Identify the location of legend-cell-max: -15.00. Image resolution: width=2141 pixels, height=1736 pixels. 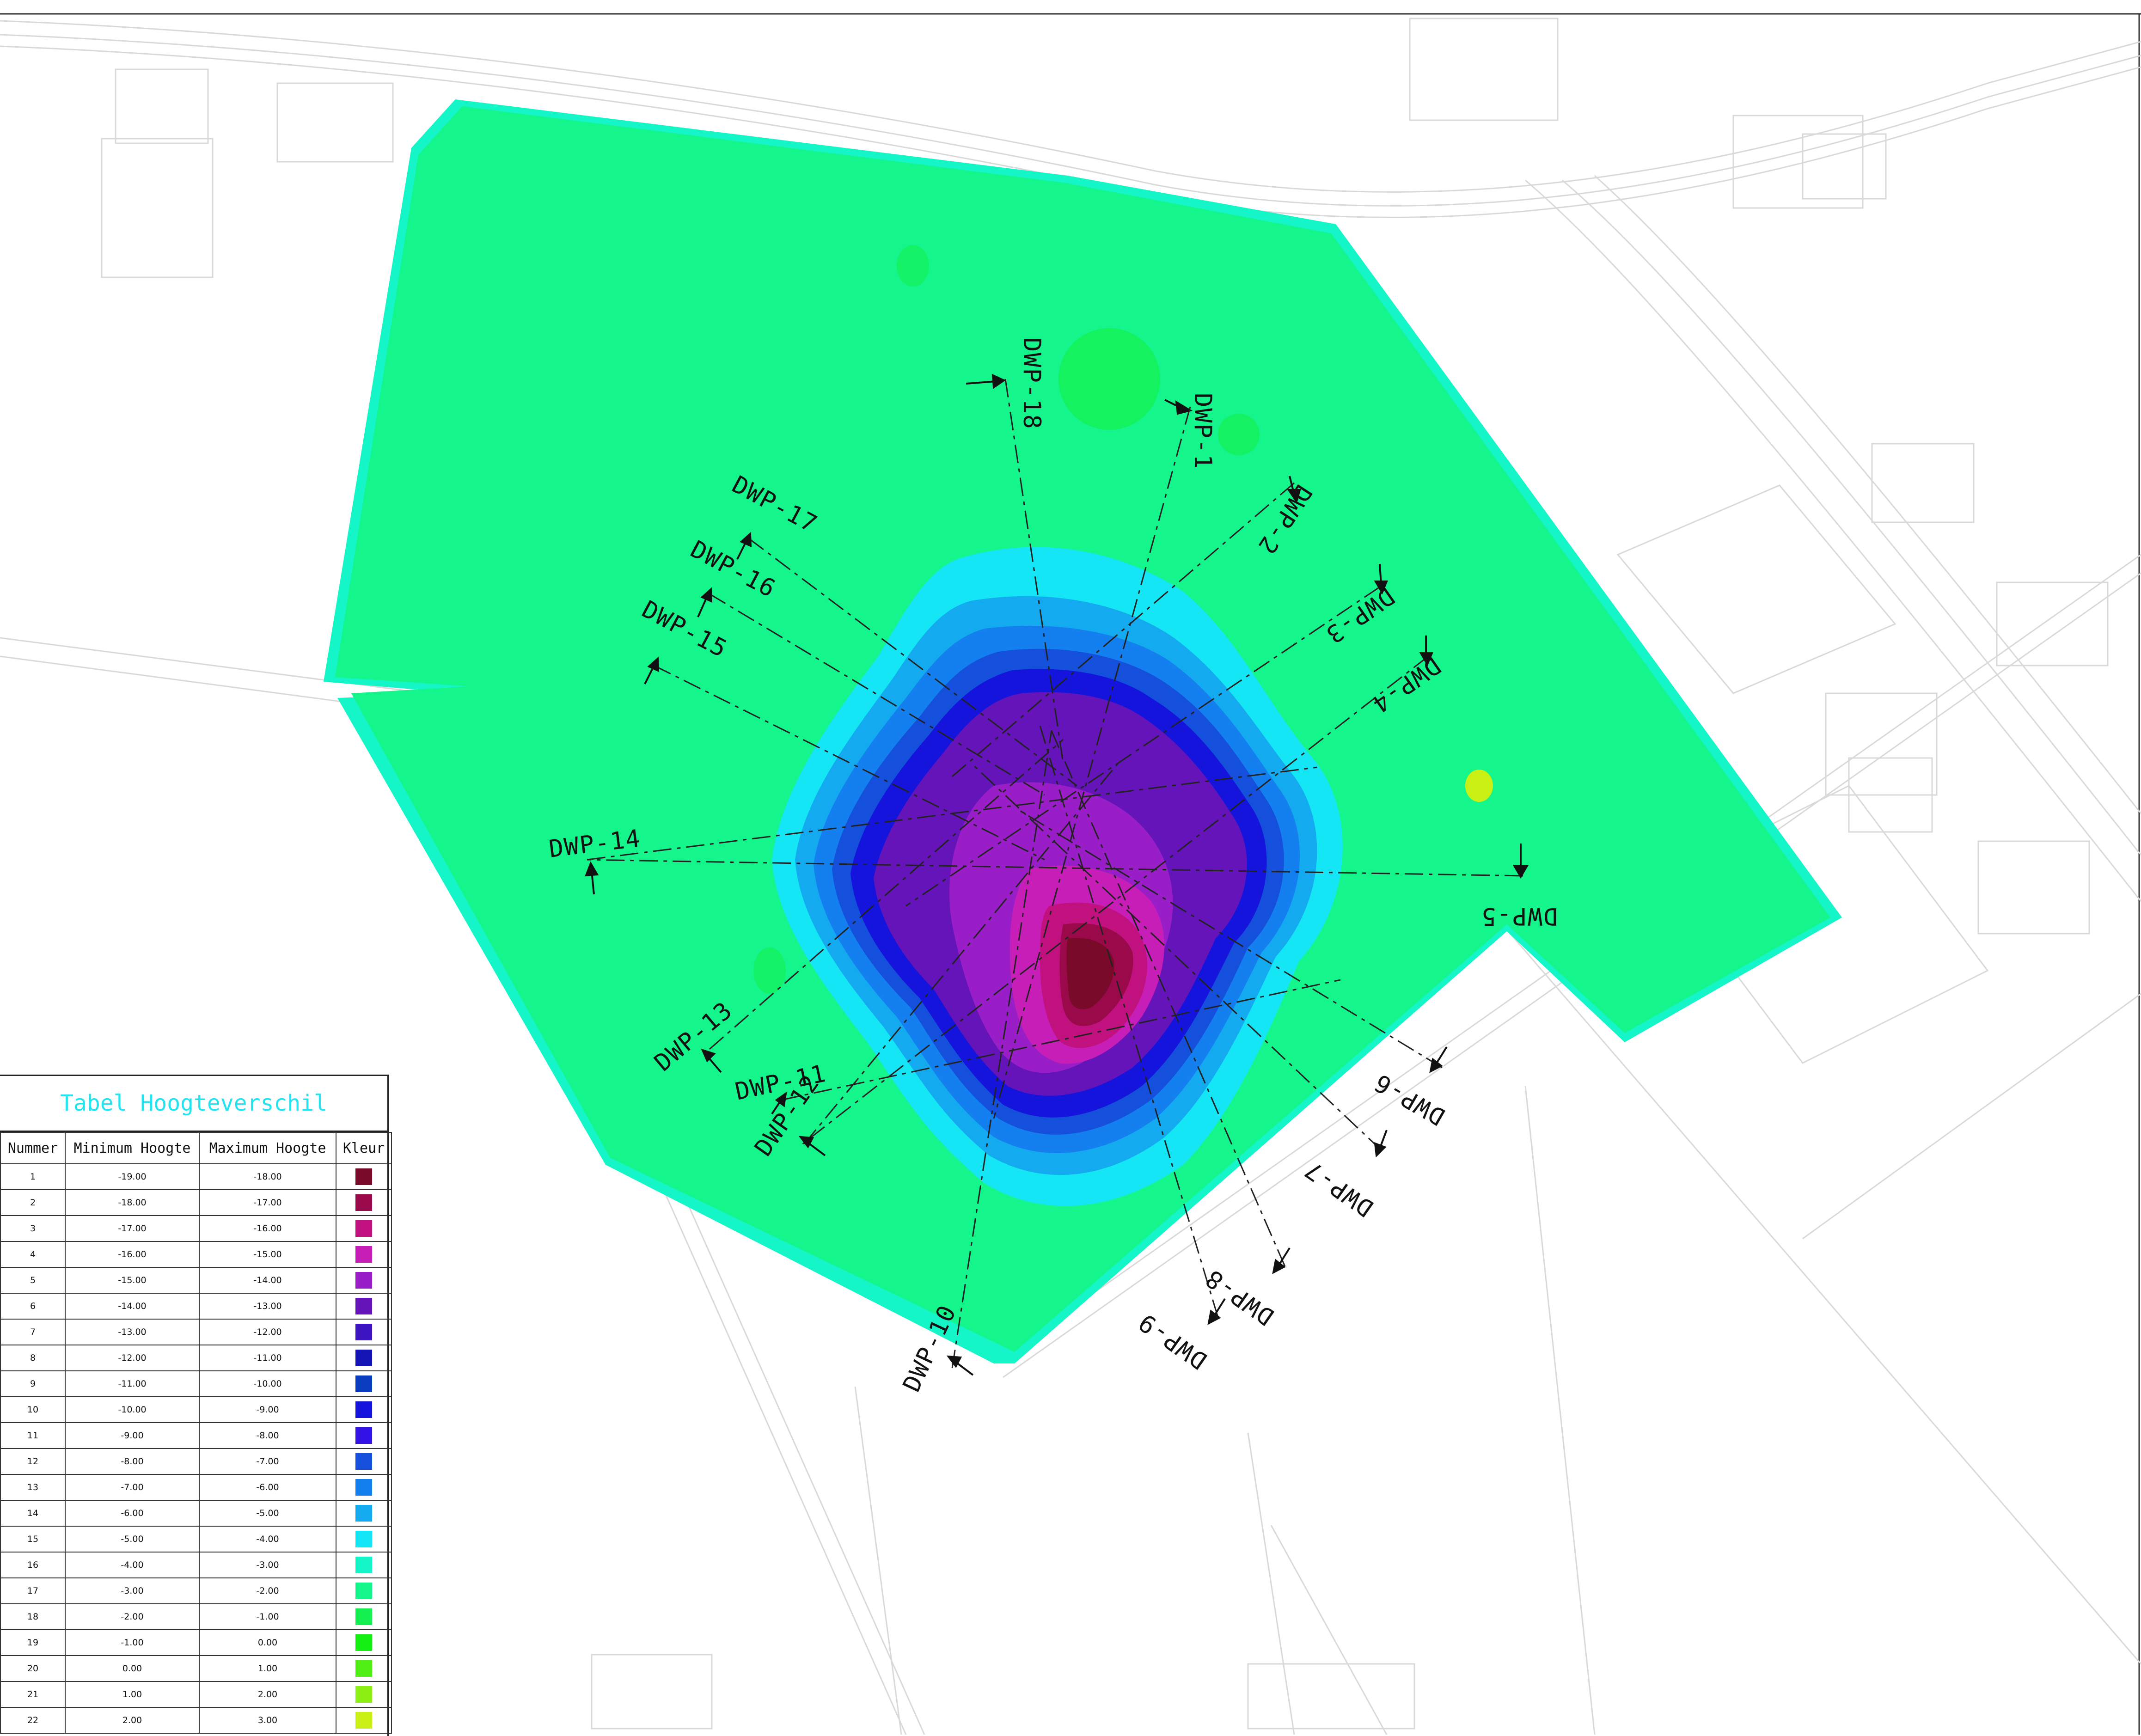
(267, 1254).